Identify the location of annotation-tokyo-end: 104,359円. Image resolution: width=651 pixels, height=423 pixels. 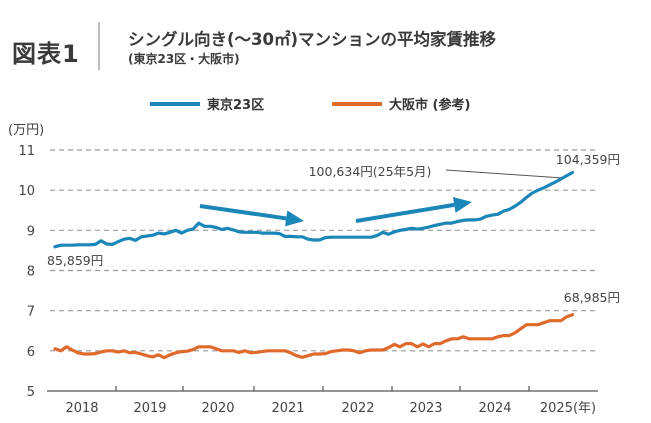
(588, 159).